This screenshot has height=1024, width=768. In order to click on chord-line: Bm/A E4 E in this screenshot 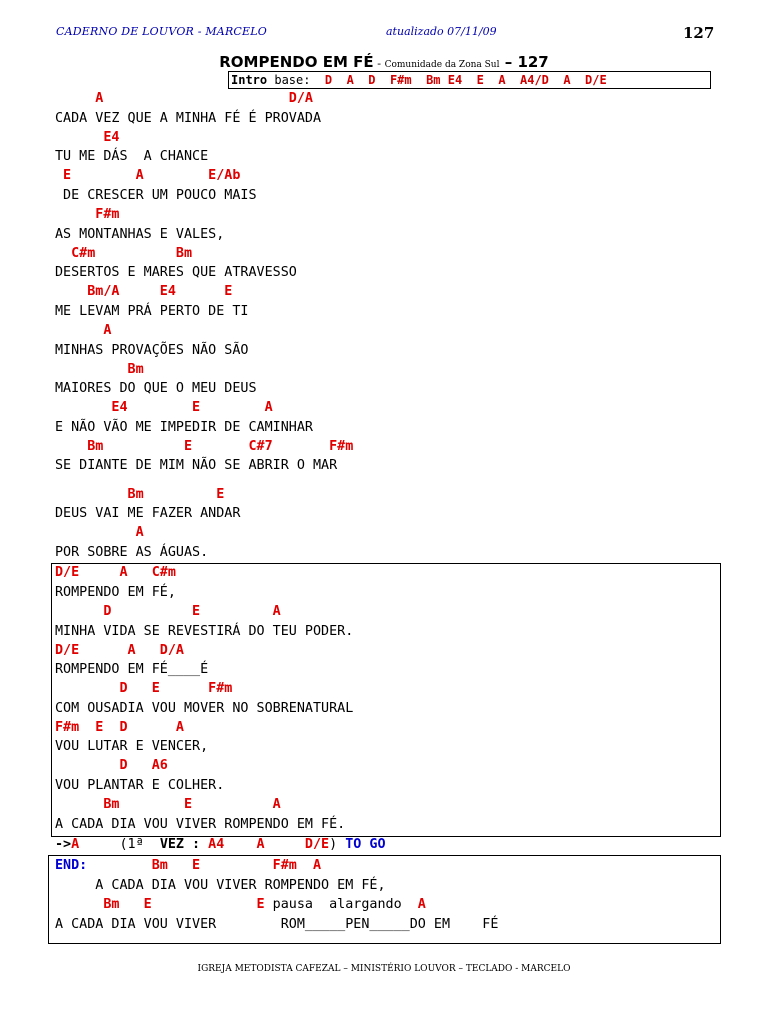, I will do `click(144, 291)`.